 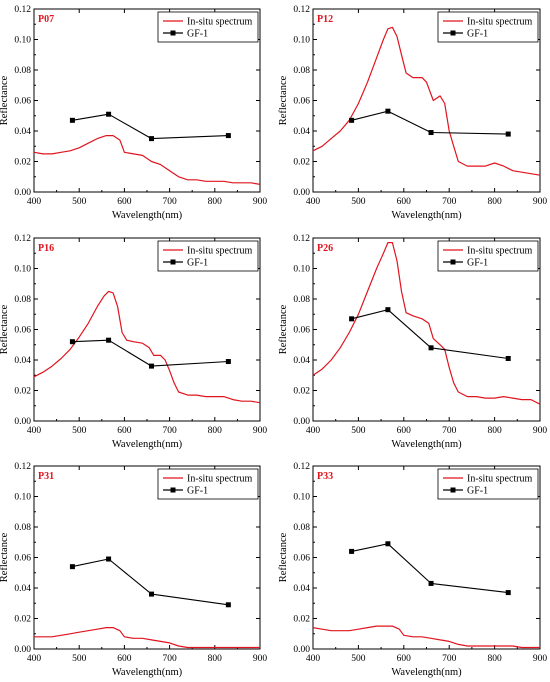 I want to click on panel-label: P12, so click(x=325, y=19).